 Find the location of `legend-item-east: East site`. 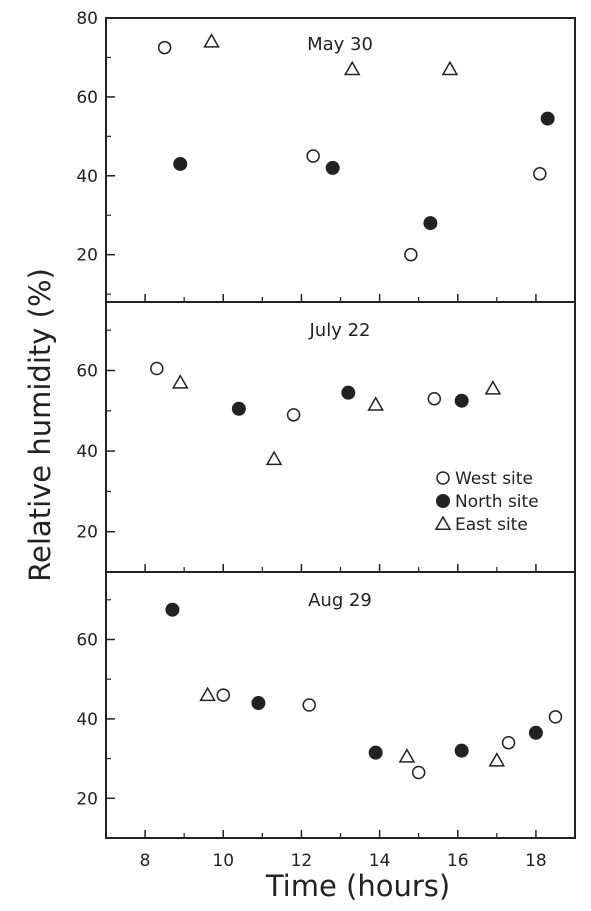

legend-item-east: East site is located at coordinates (481, 525).